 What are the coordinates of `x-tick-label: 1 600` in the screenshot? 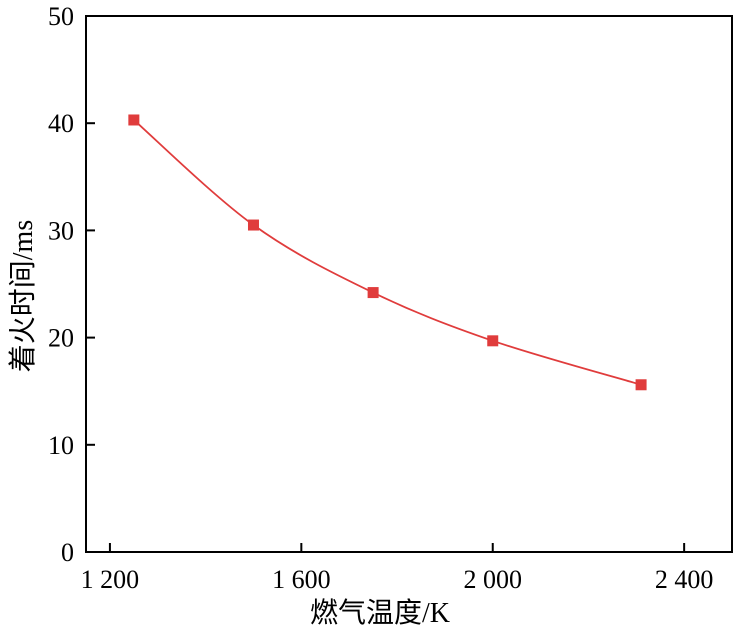 It's located at (301, 579).